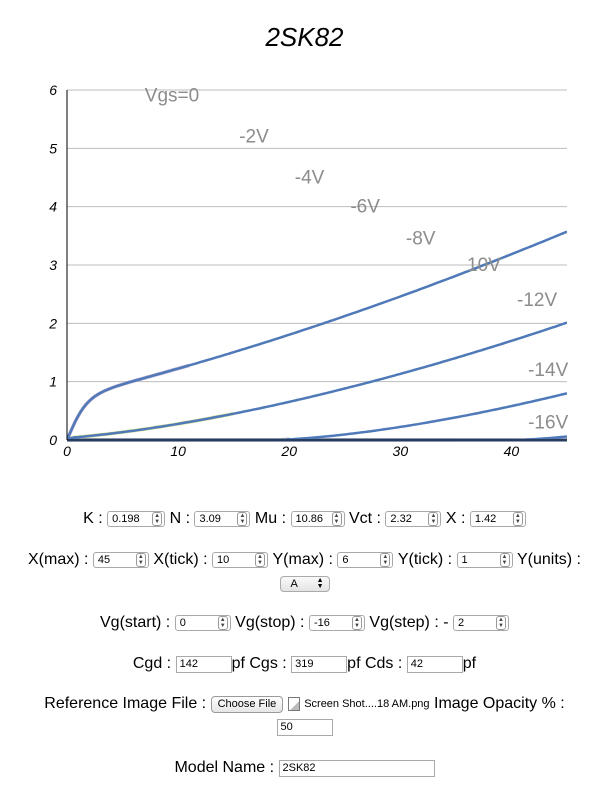 The image size is (609, 792). Describe the element at coordinates (53, 382) in the screenshot. I see `y-tick-label: 1` at that location.